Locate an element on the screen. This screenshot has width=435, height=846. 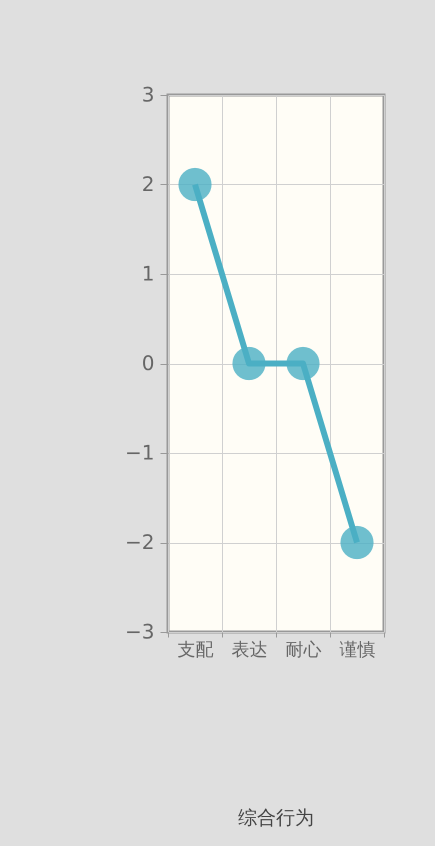
y-tick-label: 3 is located at coordinates (148, 94).